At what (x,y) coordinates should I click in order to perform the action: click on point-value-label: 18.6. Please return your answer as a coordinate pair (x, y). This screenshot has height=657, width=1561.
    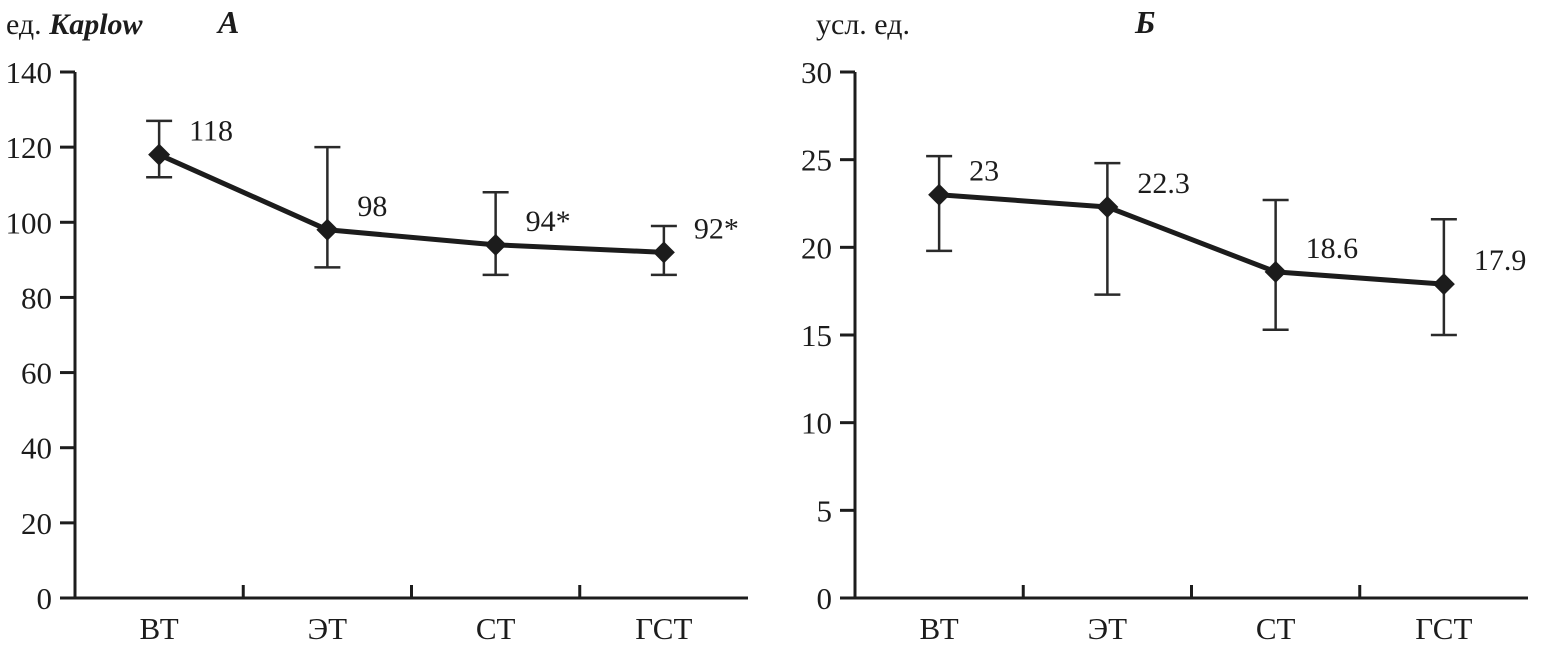
    Looking at the image, I should click on (1332, 248).